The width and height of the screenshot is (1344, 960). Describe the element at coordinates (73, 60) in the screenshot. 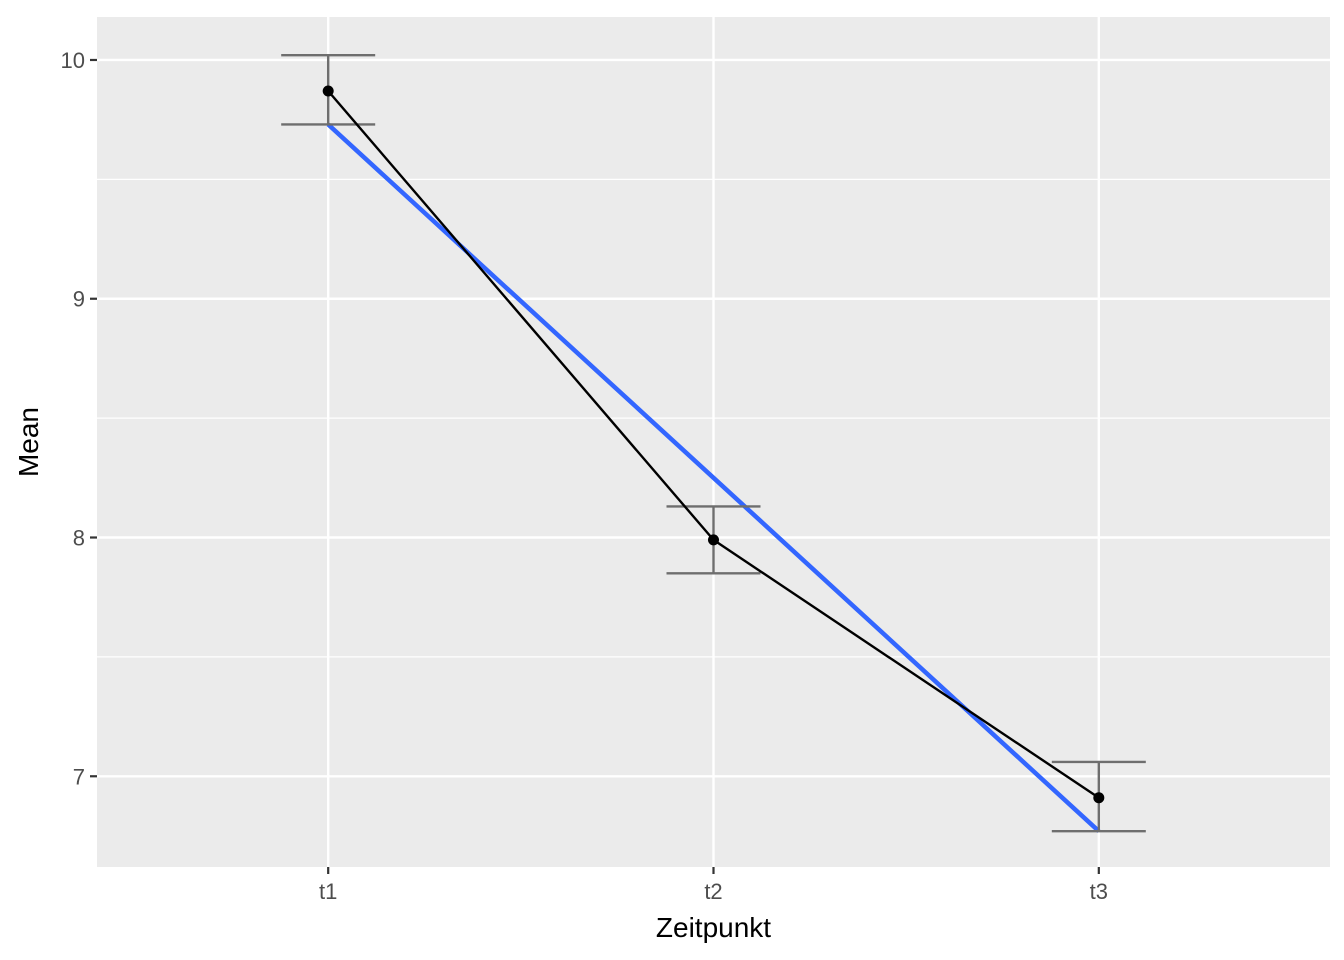

I see `y-tick-label: 10` at that location.